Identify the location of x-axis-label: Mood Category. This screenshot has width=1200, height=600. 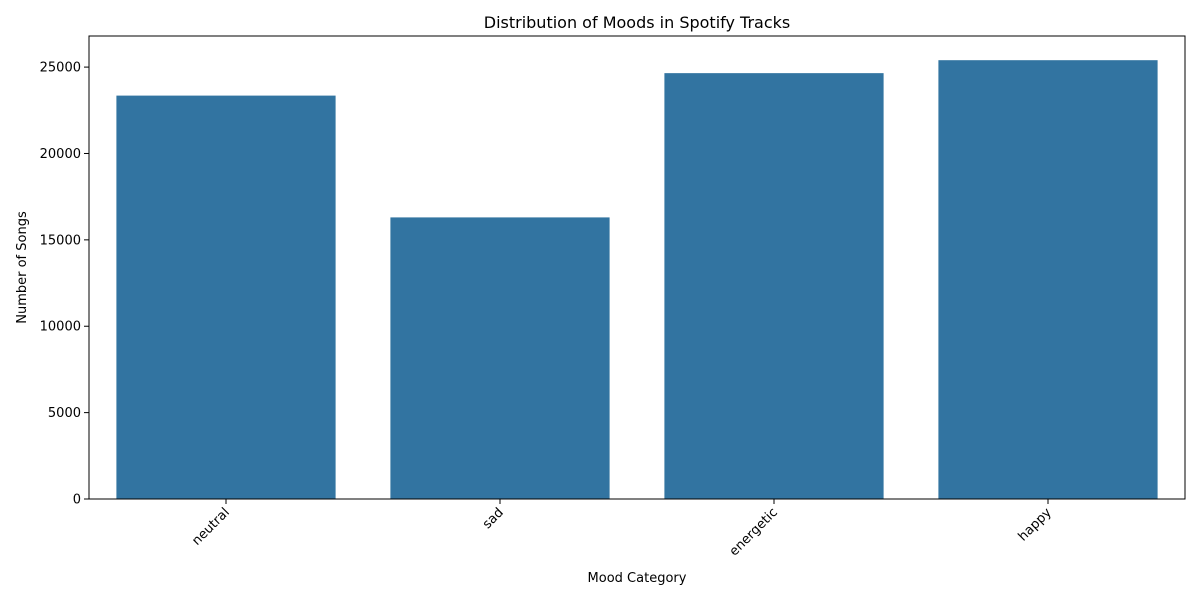
(637, 578).